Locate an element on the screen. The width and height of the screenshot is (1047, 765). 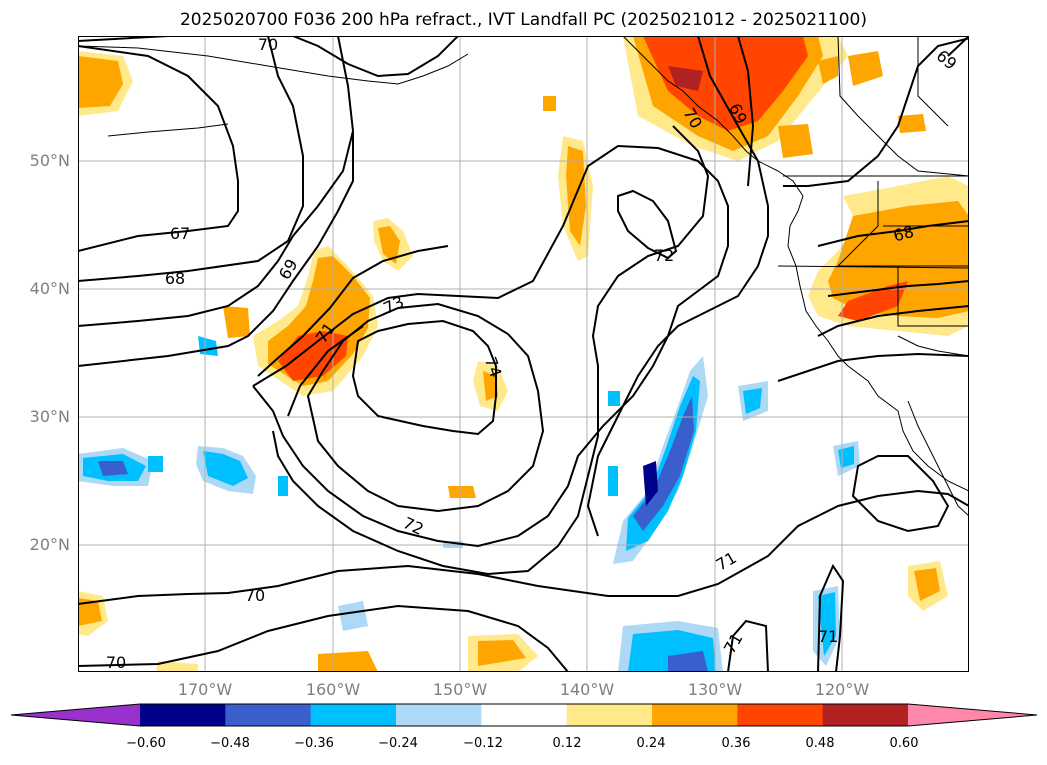
lat-label: 40°N is located at coordinates (49, 288).